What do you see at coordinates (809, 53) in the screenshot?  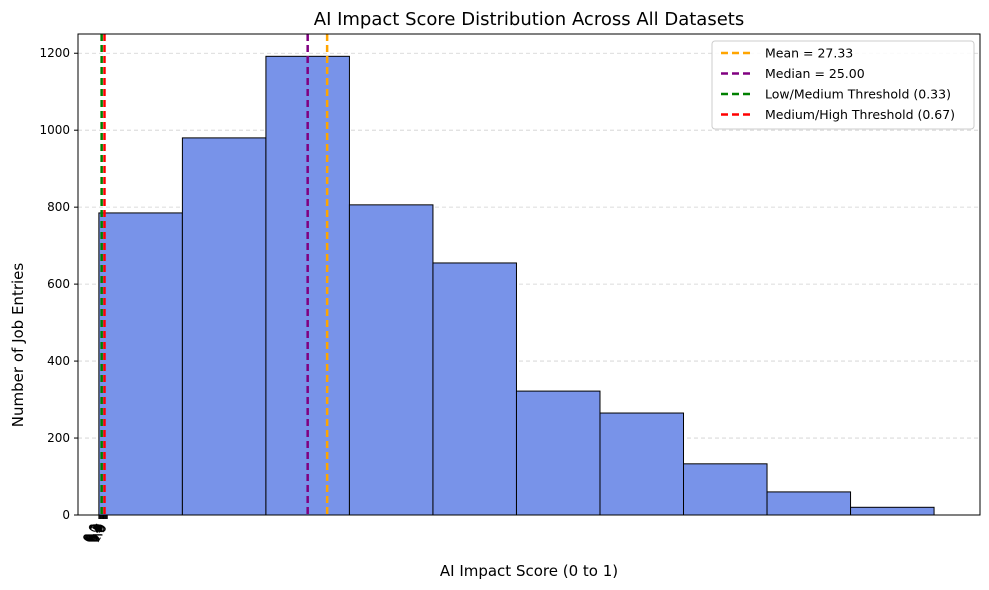 I see `legend-label-1: Mean = 27.33` at bounding box center [809, 53].